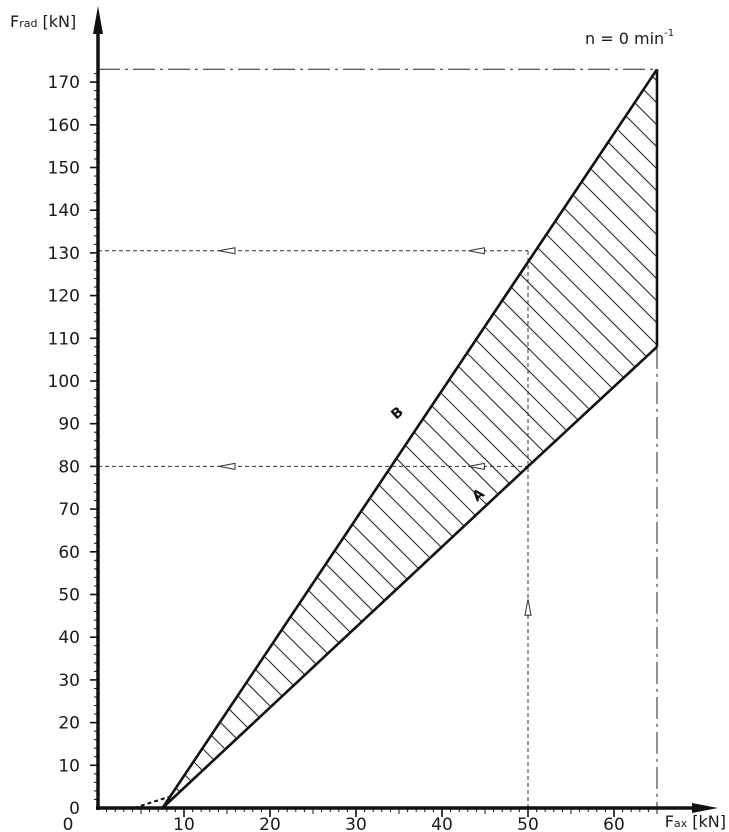  Describe the element at coordinates (64, 382) in the screenshot. I see `y-tick-label: 100` at that location.